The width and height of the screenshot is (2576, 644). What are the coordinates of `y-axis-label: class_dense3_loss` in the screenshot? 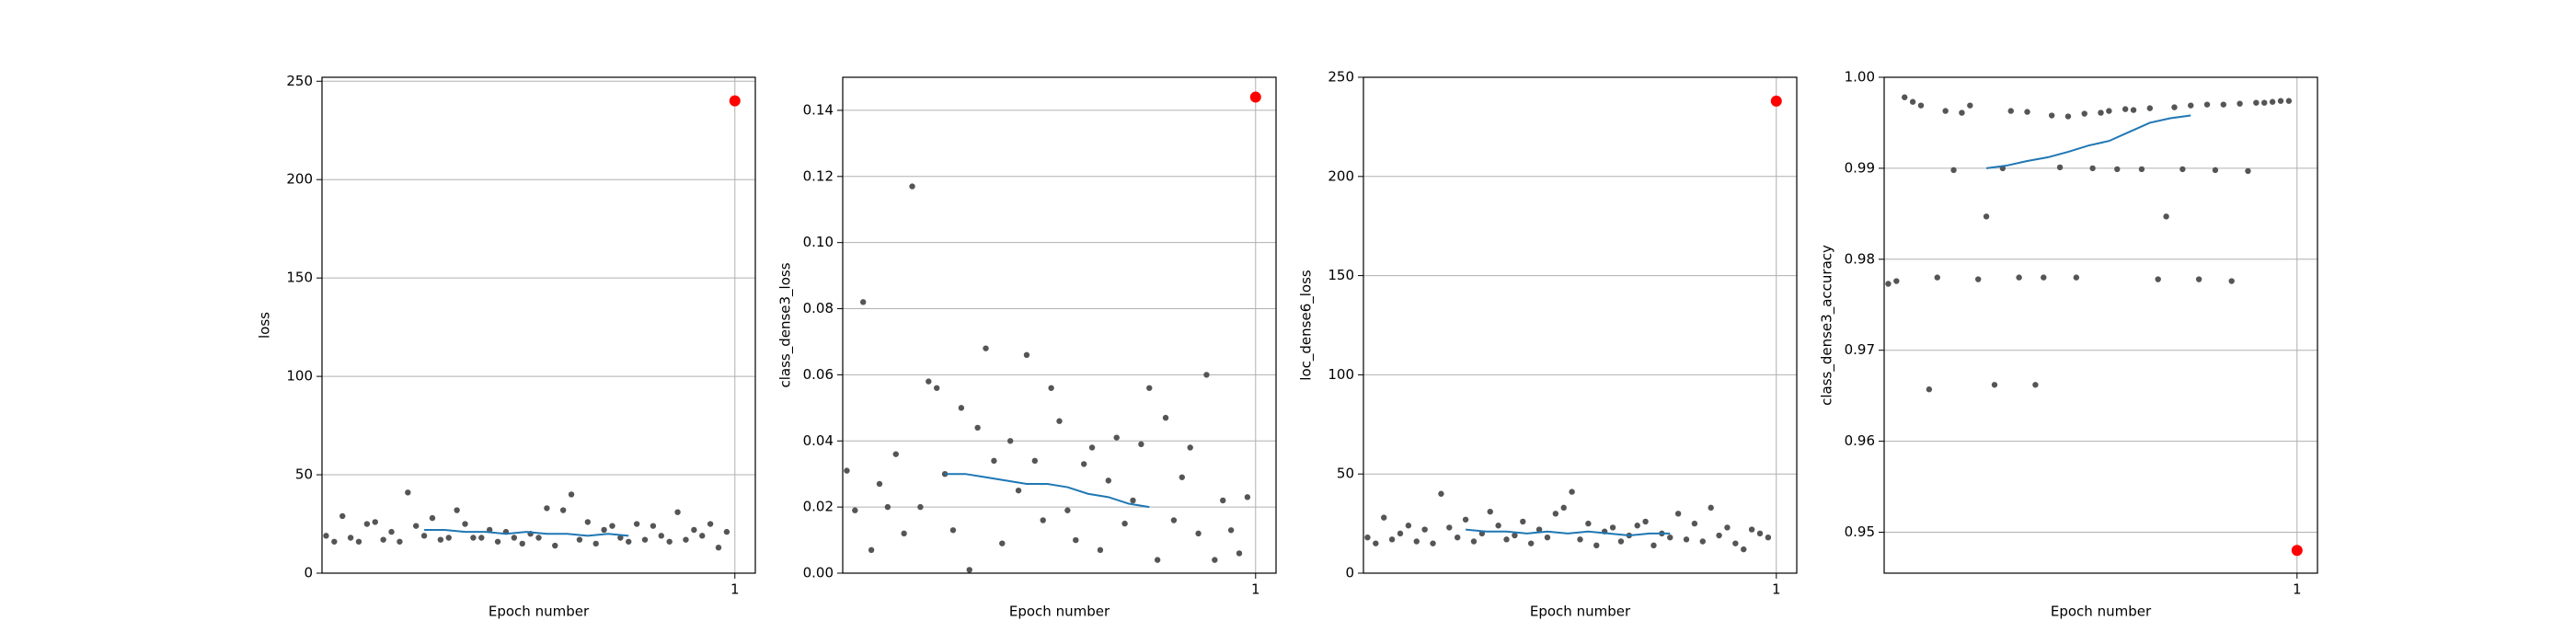 It's located at (786, 324).